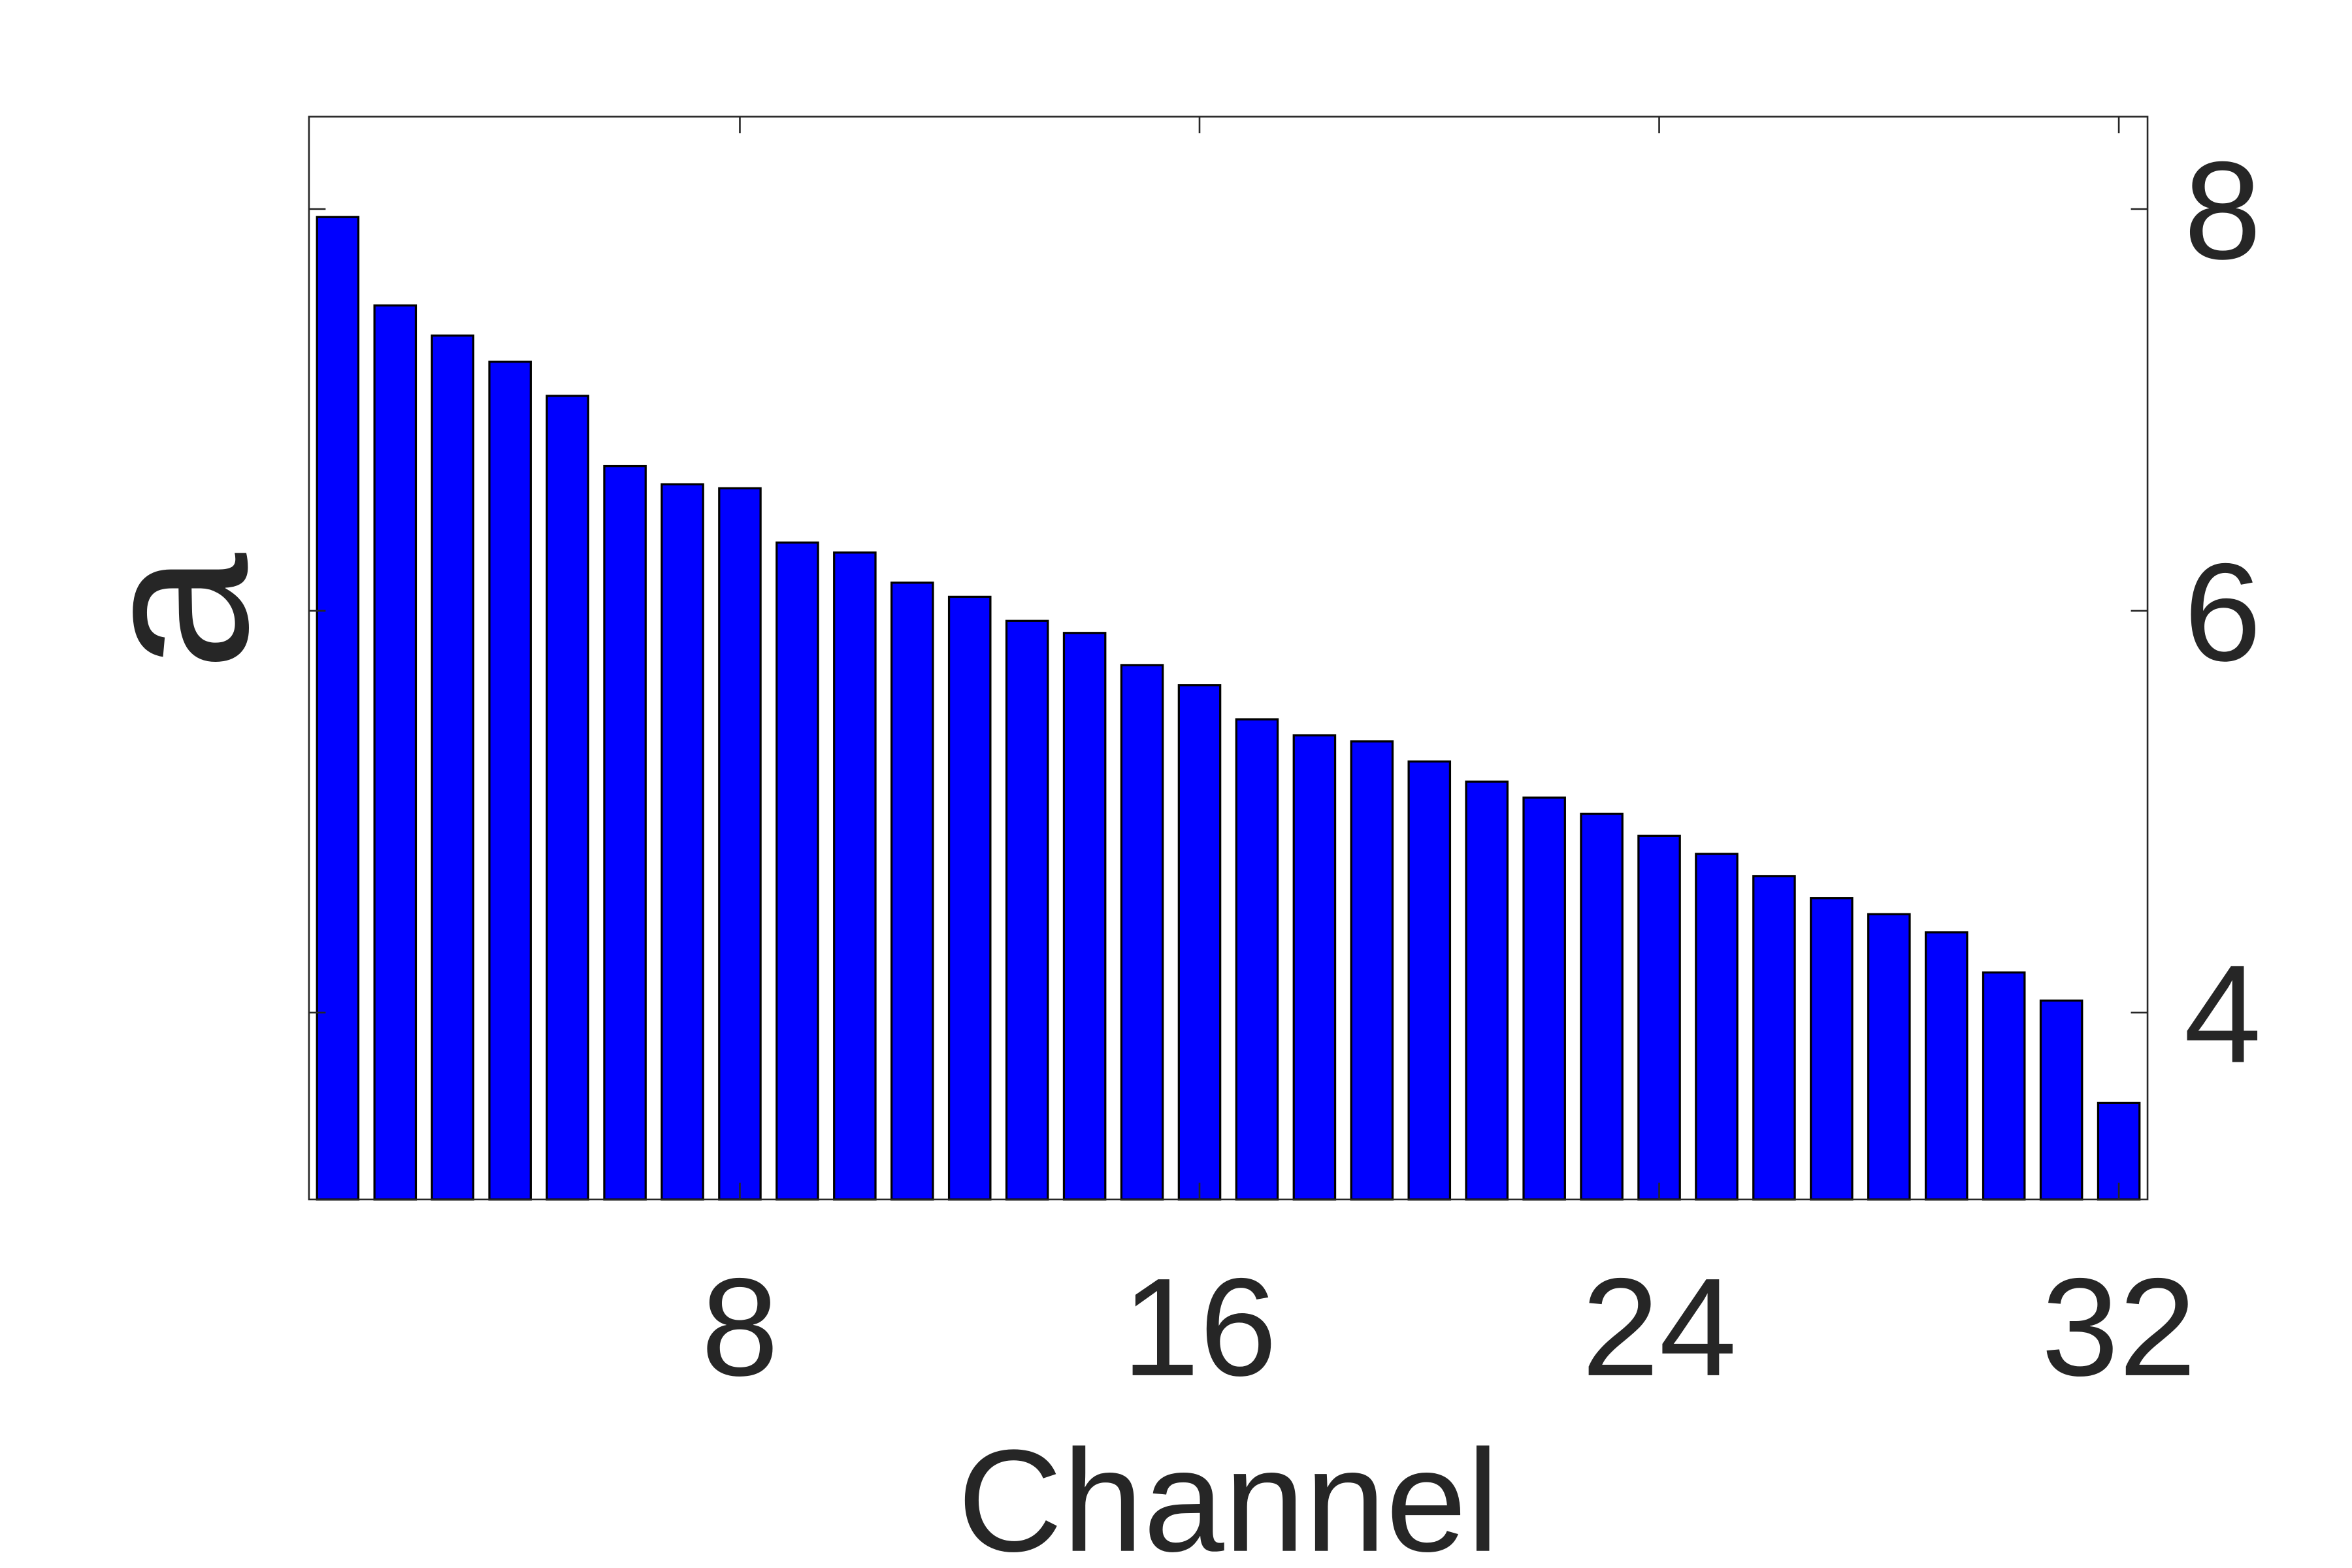 This screenshot has width=2352, height=1568. I want to click on y-tick-label-8: 8, so click(2223, 211).